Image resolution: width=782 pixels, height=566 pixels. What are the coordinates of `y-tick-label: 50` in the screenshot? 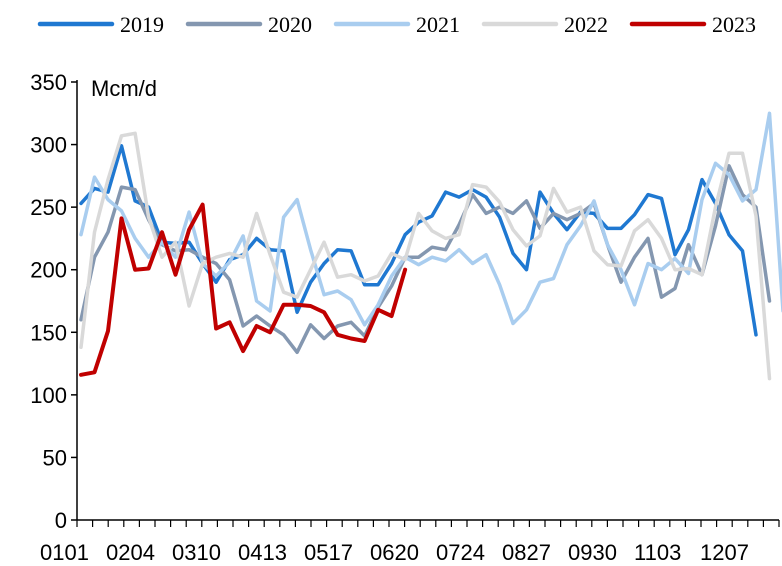 It's located at (55, 457).